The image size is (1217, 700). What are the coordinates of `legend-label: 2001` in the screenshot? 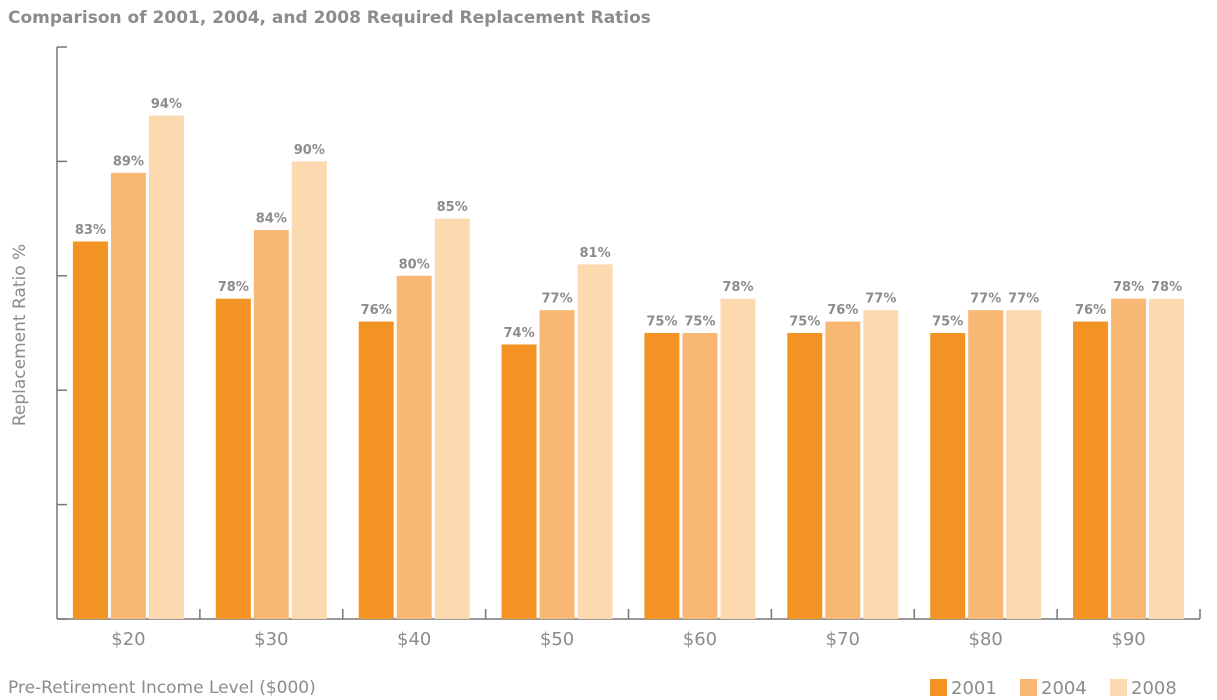 It's located at (974, 688).